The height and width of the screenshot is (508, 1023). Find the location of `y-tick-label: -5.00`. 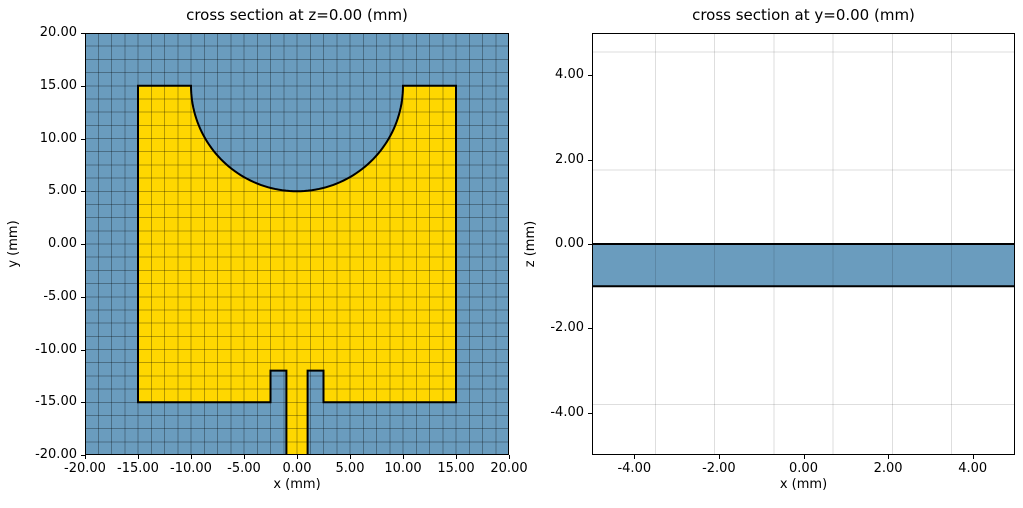

y-tick-label: -5.00 is located at coordinates (60, 296).